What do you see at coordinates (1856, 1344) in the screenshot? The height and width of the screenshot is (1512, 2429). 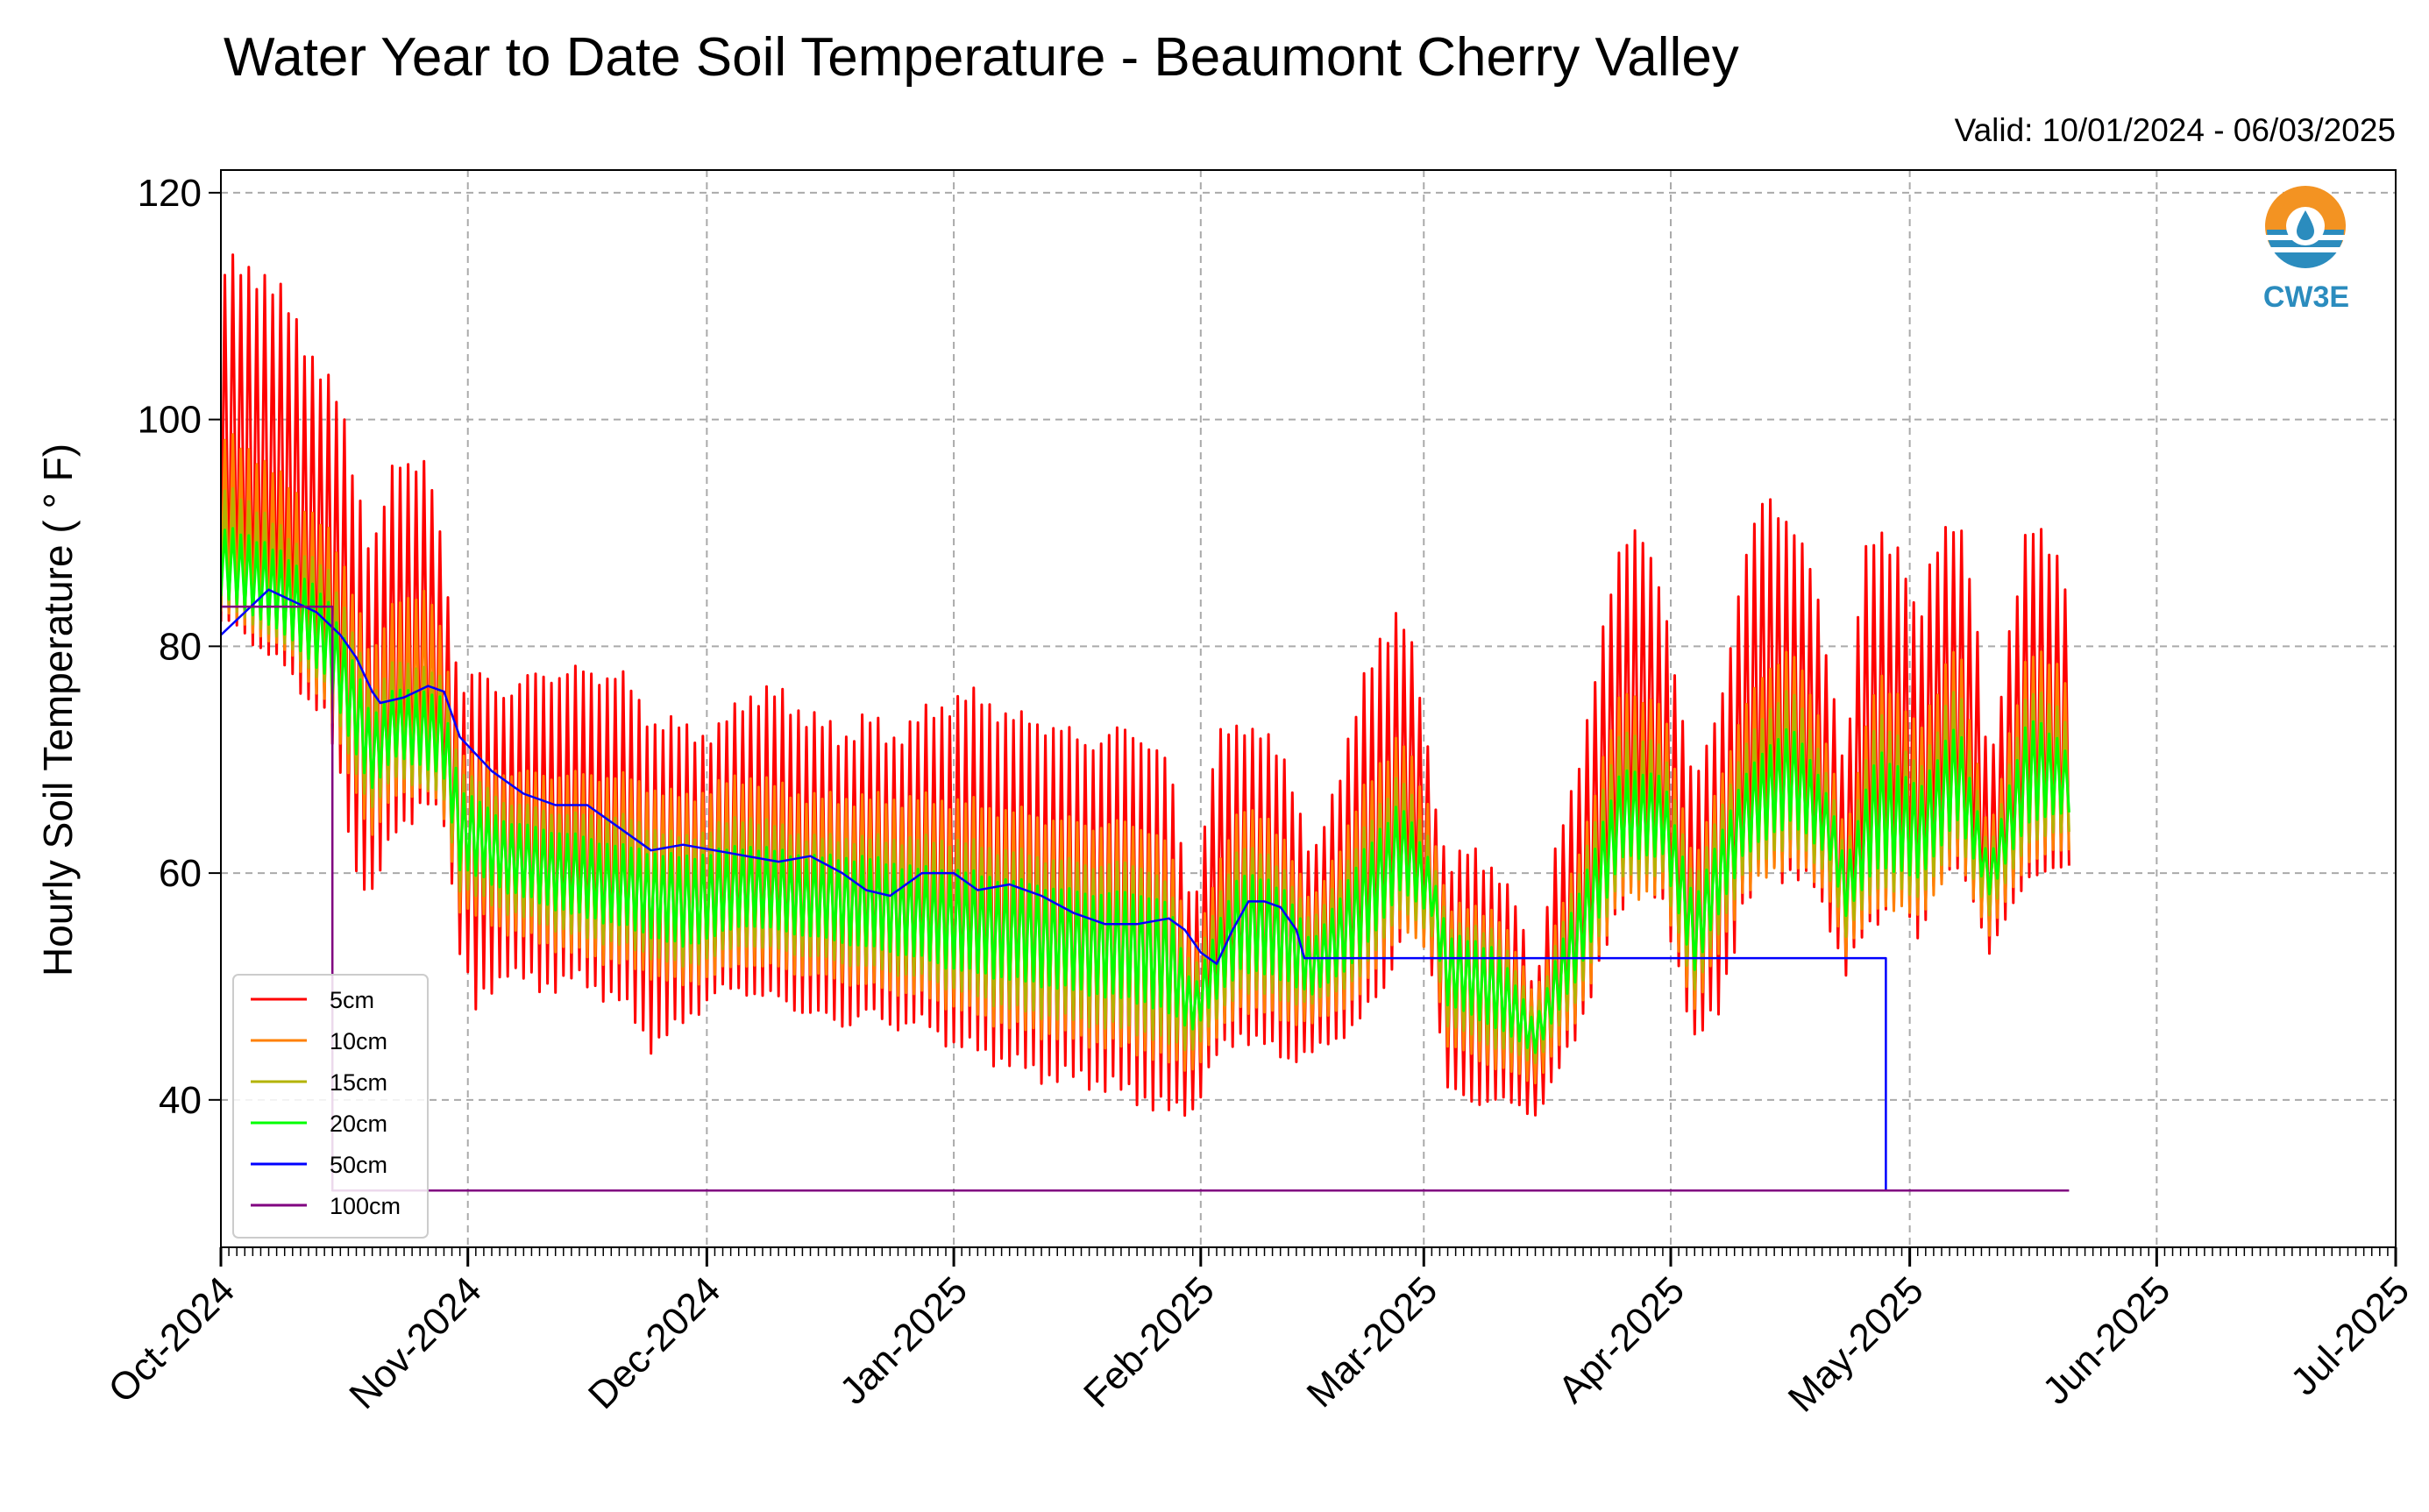 I see `x-tick-label: May-2025` at bounding box center [1856, 1344].